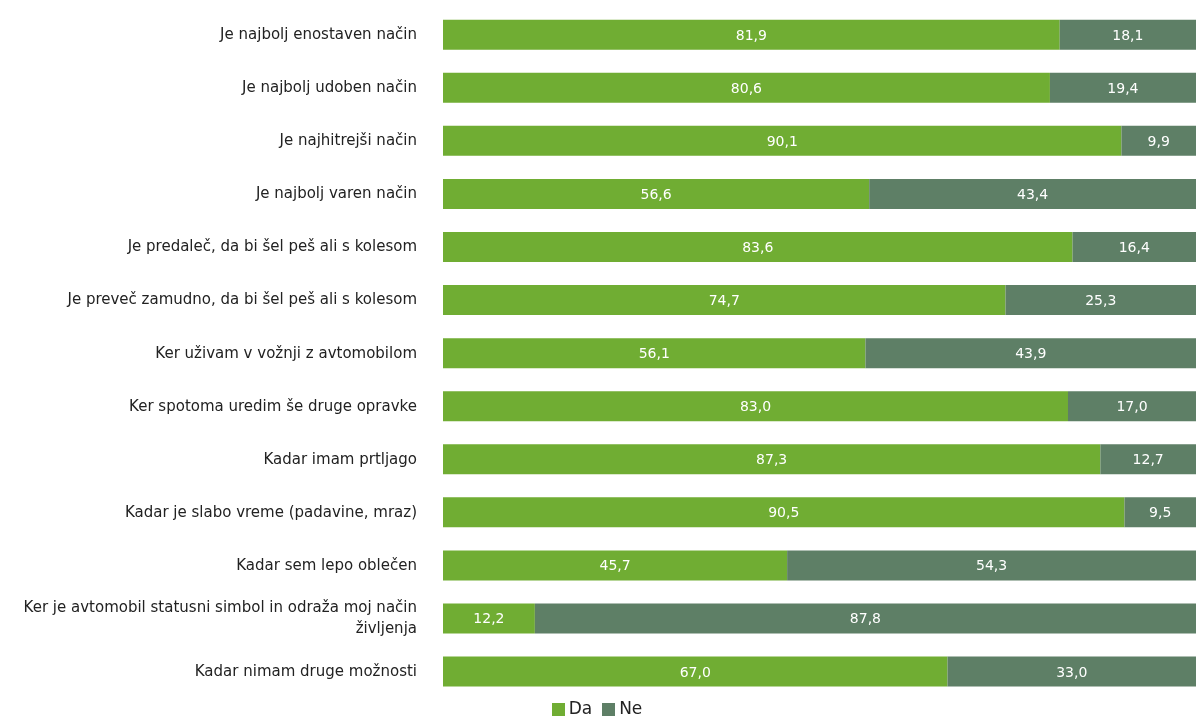 This screenshot has width=1198, height=718. Describe the element at coordinates (348, 141) in the screenshot. I see `y-tick-label: Je najhitrejši način` at that location.